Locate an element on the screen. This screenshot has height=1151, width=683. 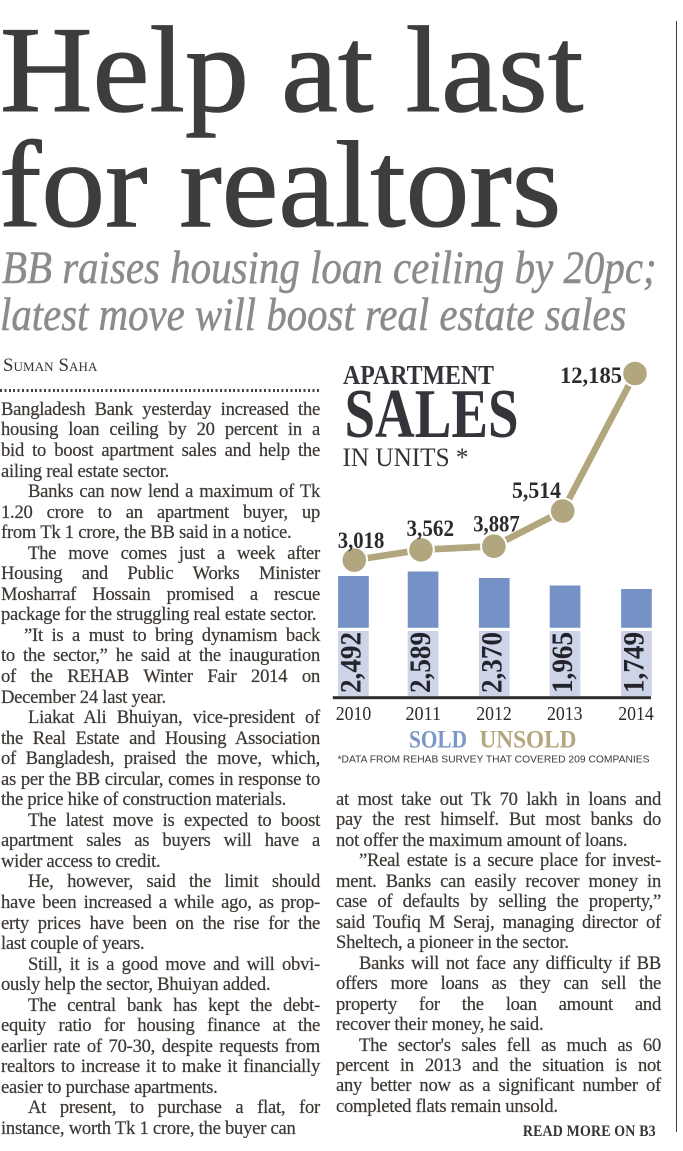
svg-text: UNSOLD is located at coordinates (528, 739).